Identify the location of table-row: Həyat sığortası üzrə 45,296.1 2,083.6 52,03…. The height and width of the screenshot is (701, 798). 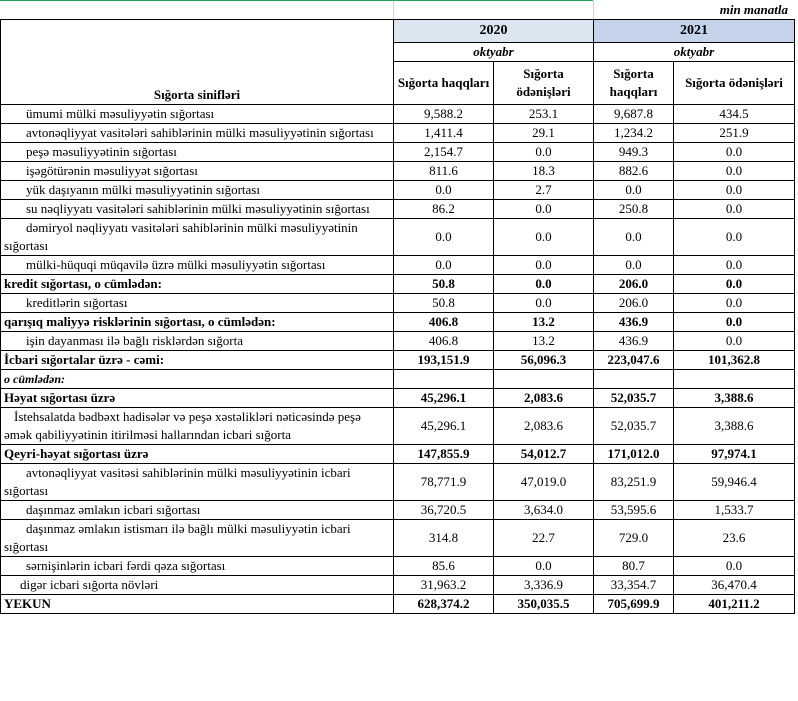
(397, 398).